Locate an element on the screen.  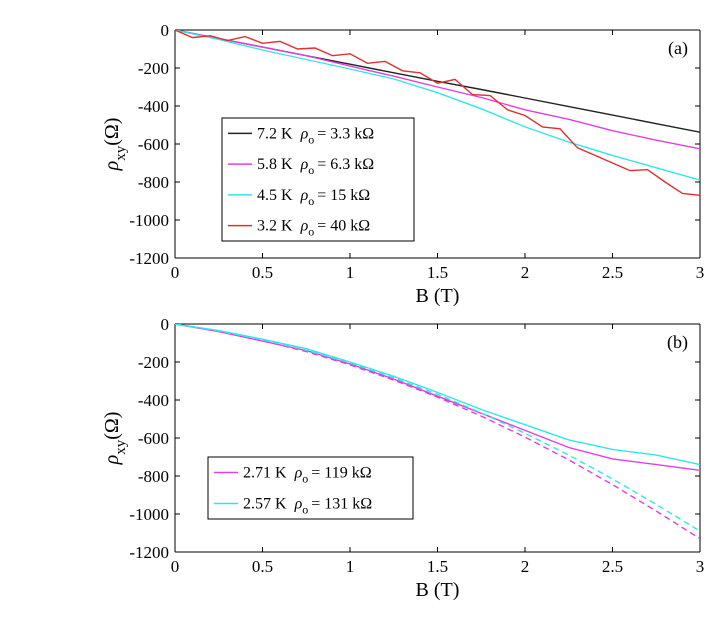
legend-series-name: 4.5 K is located at coordinates (275, 195).